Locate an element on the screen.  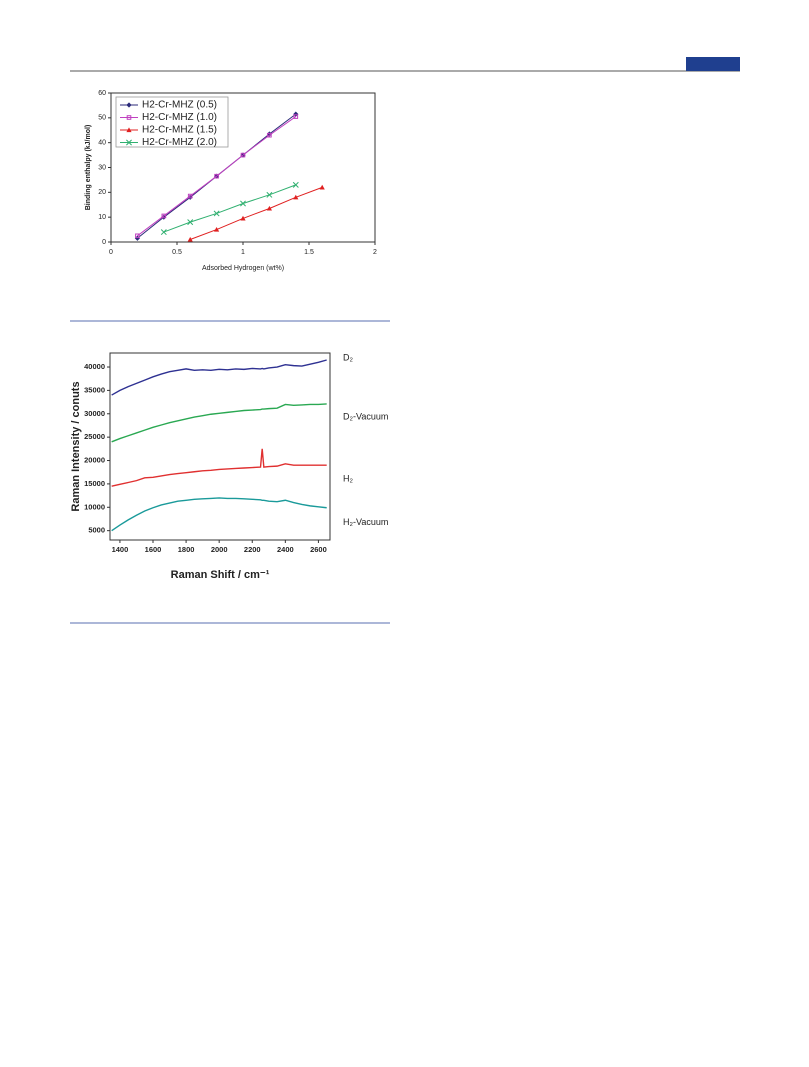
y-tick-label: 20 is located at coordinates (102, 192).